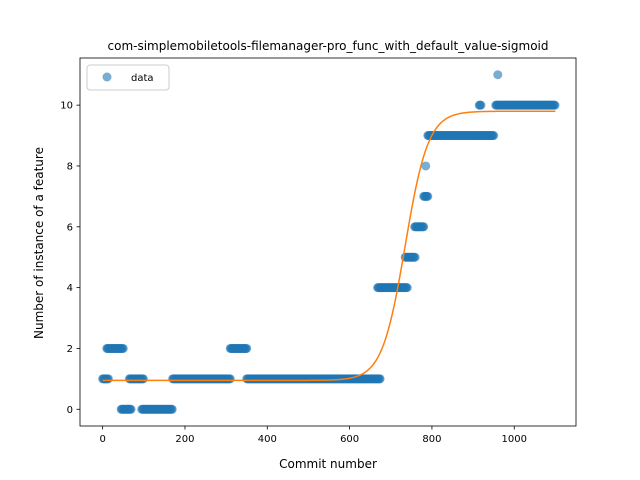 The width and height of the screenshot is (640, 480). Describe the element at coordinates (267, 439) in the screenshot. I see `x-tick-label: 400` at that location.